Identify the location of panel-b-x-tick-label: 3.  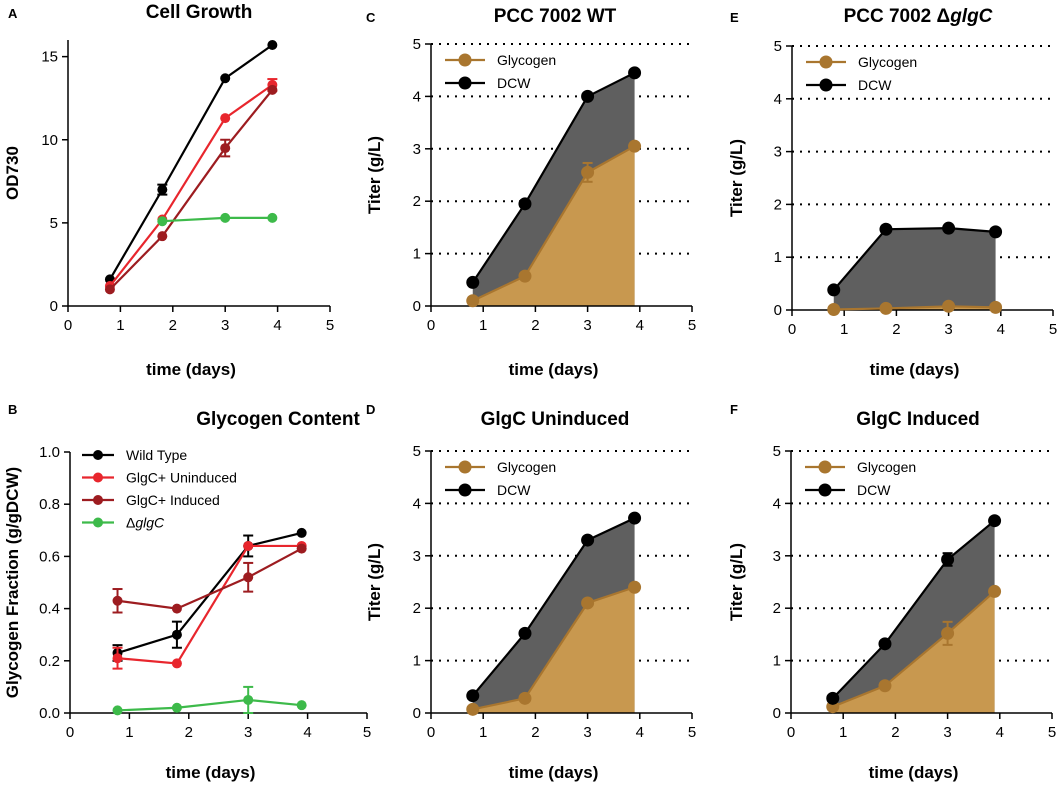
(248, 732).